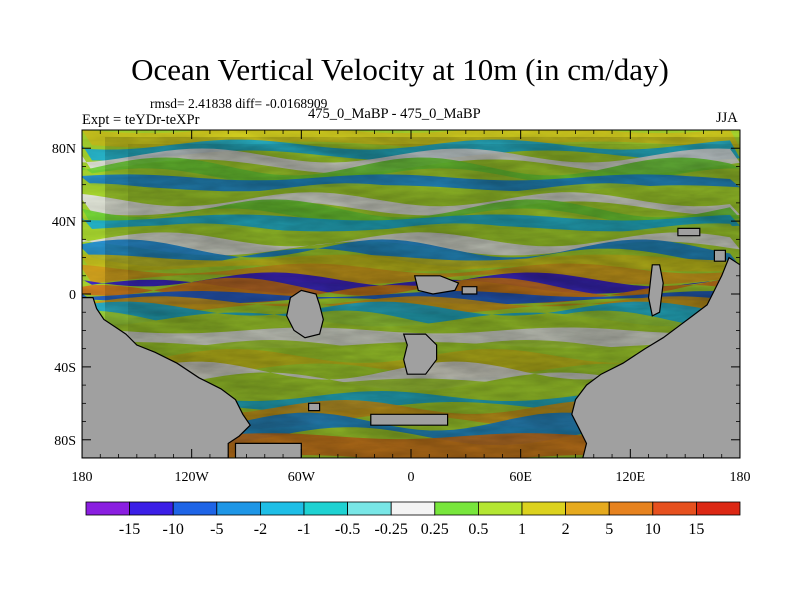  I want to click on land-antarctic-sliver, so click(268, 450).